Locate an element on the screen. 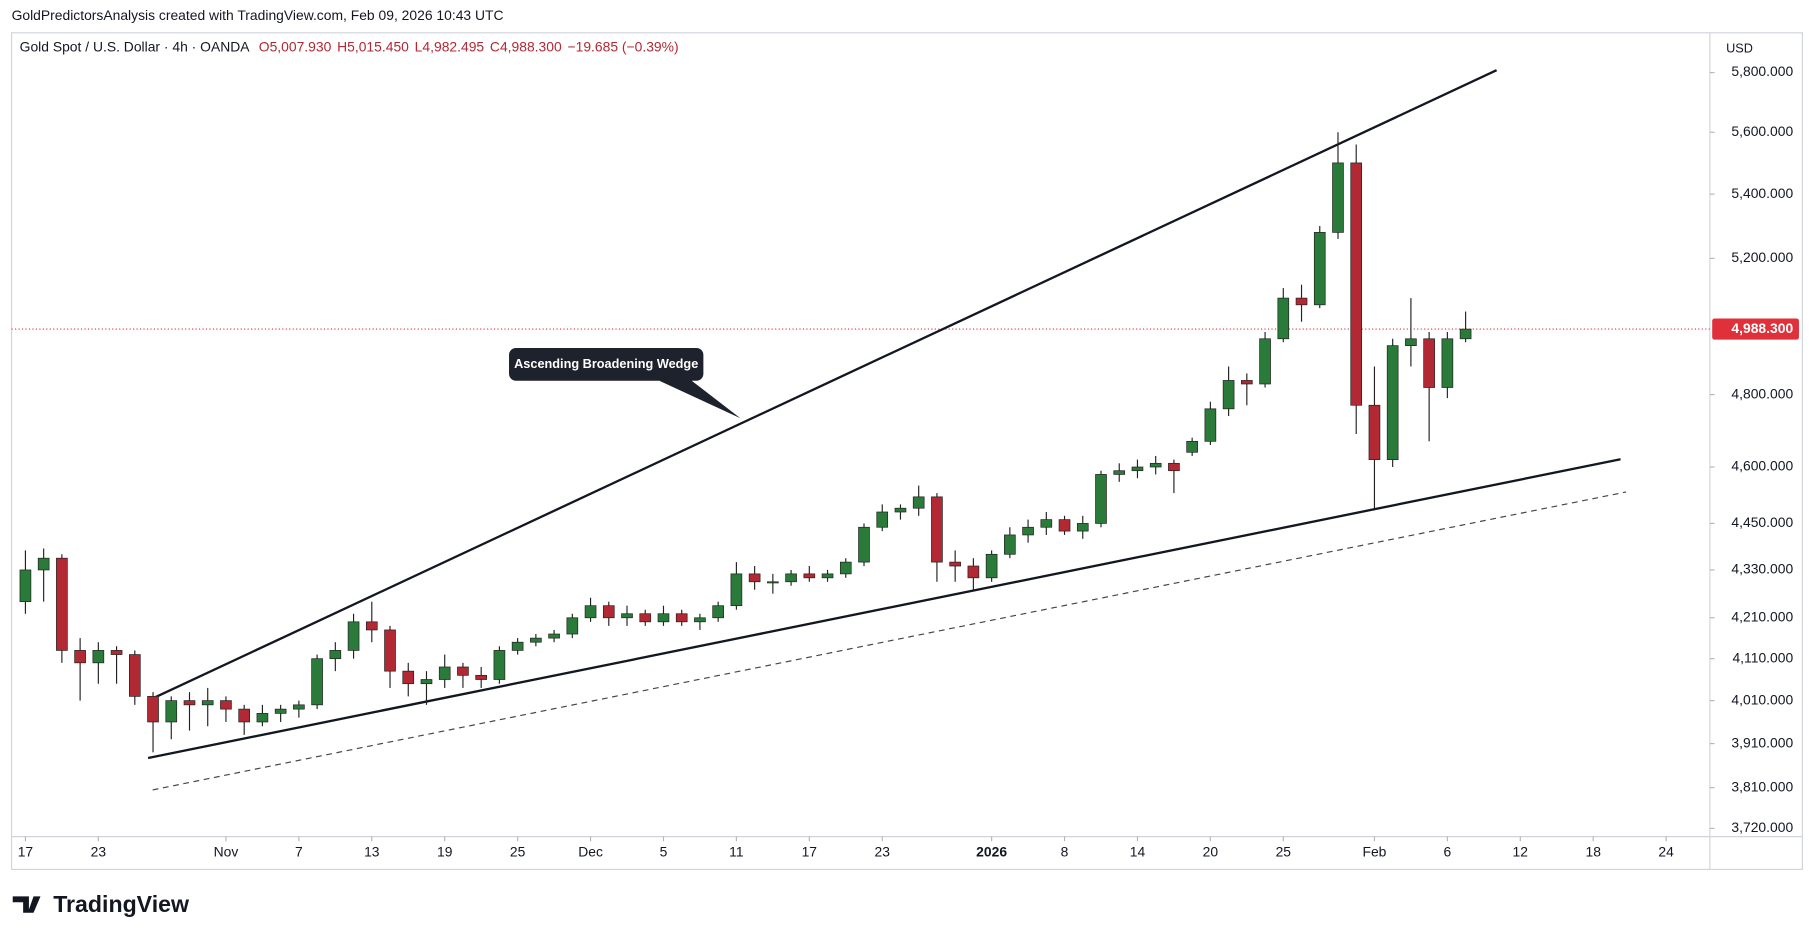  y-tick-label: 4,010.000 is located at coordinates (1762, 699).